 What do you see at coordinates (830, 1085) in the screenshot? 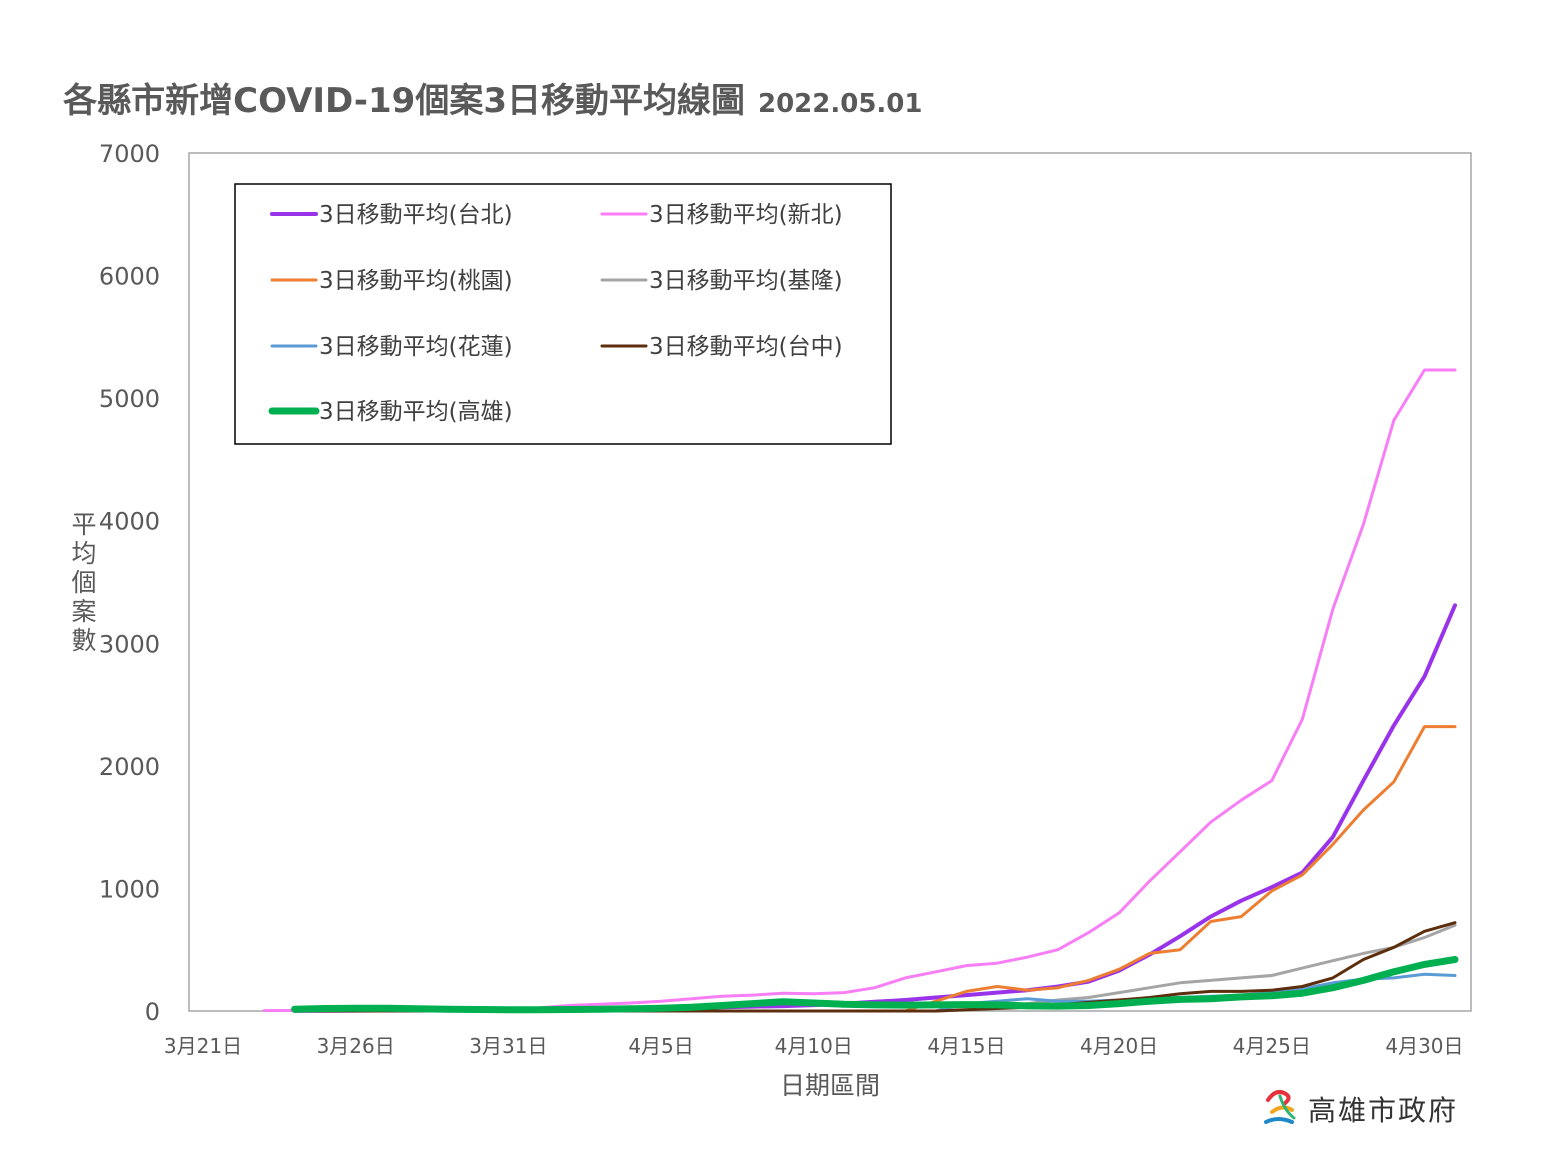
I see `x-axis-label: 日期區間` at bounding box center [830, 1085].